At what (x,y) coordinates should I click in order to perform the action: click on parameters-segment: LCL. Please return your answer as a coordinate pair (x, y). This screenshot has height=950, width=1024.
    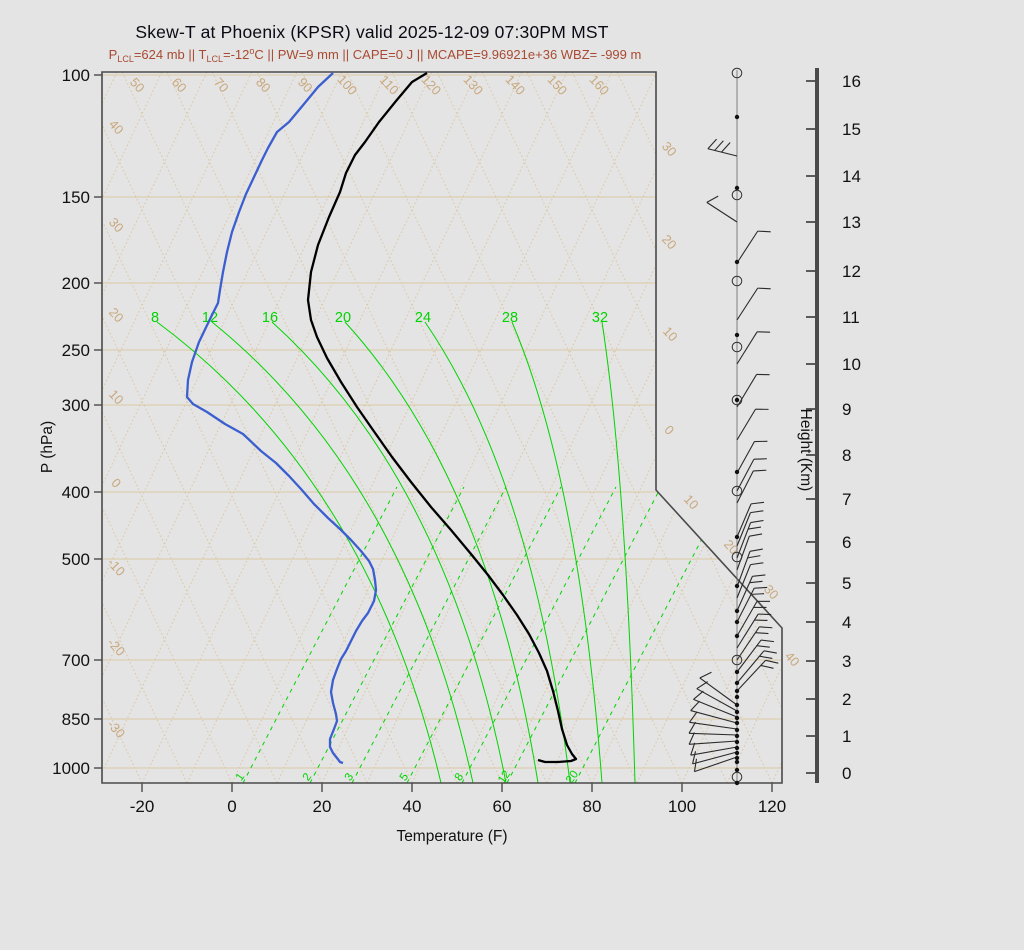
    Looking at the image, I should click on (125, 59).